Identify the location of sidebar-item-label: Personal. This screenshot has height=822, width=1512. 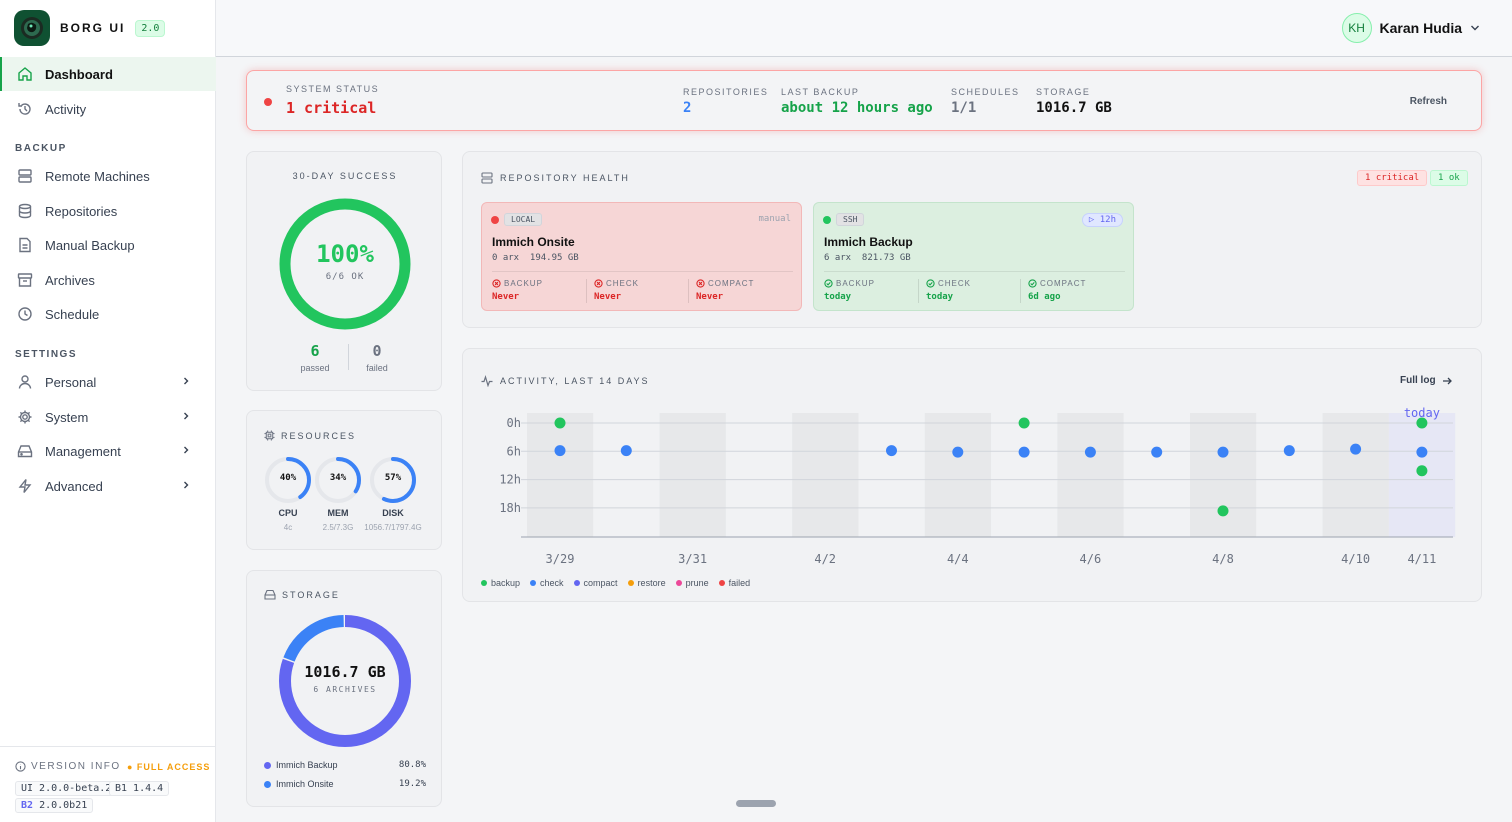
(71, 382).